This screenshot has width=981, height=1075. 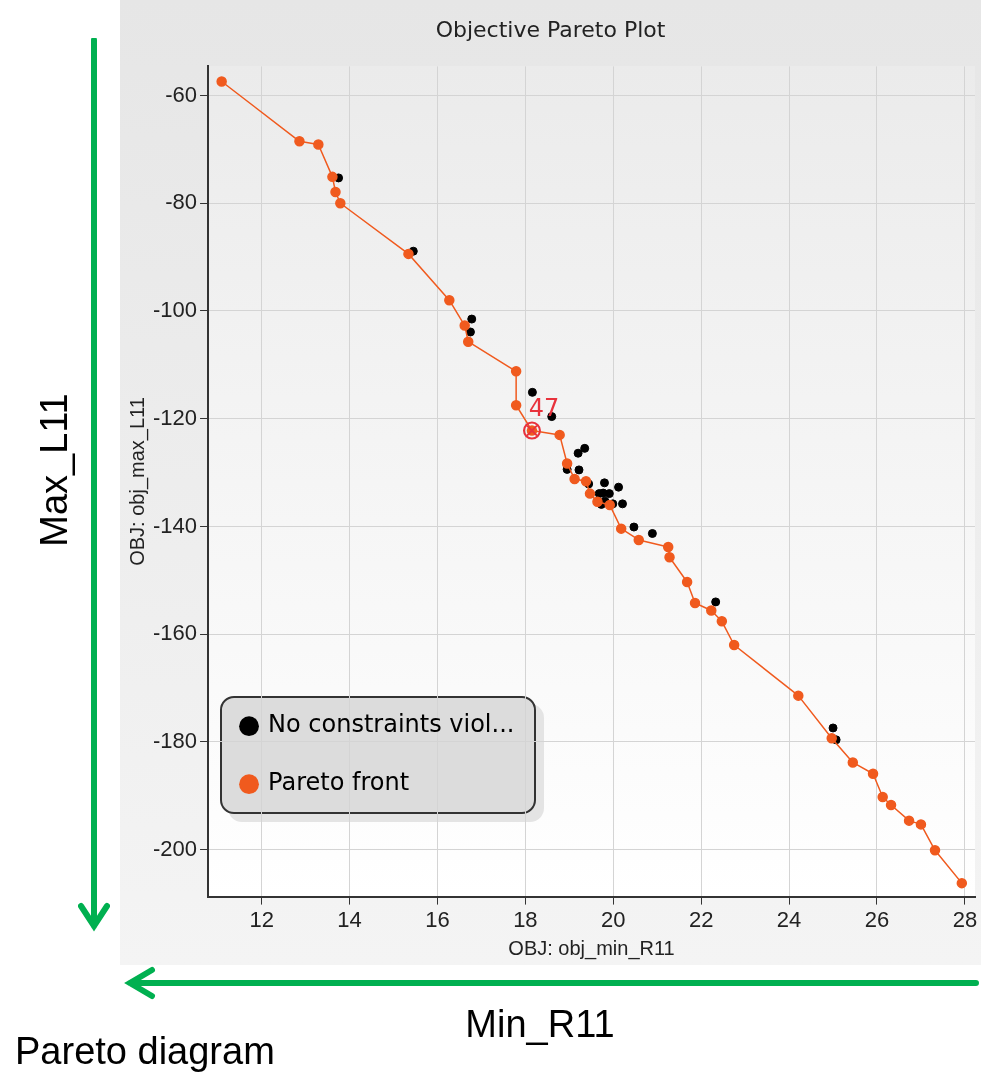 I want to click on x-tick-label: 20, so click(x=613, y=919).